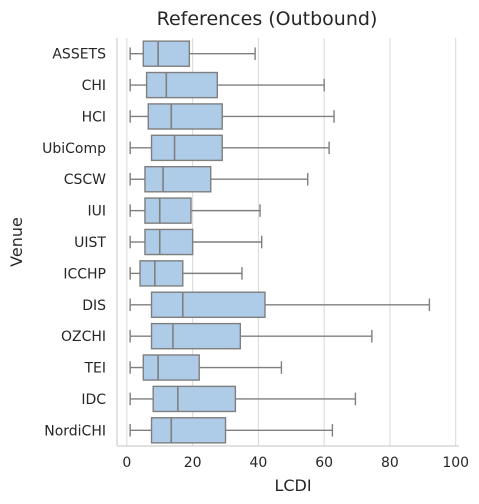  I want to click on y-tick-label: IUI, so click(96, 212).